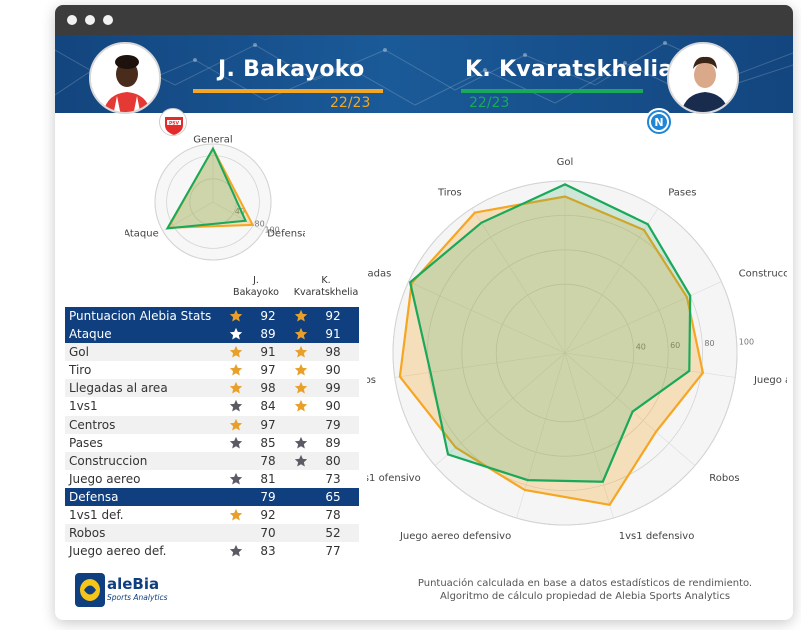  What do you see at coordinates (268, 533) in the screenshot?
I see `player-1-value: 70` at bounding box center [268, 533].